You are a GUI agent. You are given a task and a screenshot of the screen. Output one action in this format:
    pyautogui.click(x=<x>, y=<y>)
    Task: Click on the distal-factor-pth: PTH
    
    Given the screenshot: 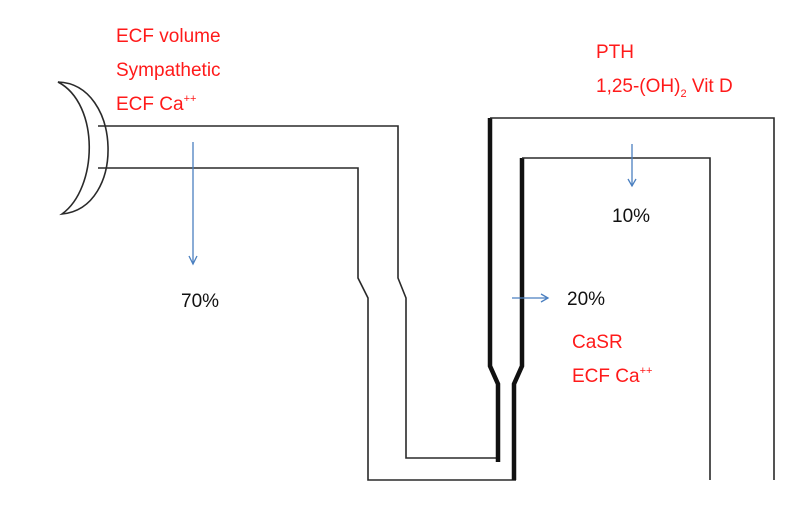 What is the action you would take?
    pyautogui.click(x=615, y=52)
    